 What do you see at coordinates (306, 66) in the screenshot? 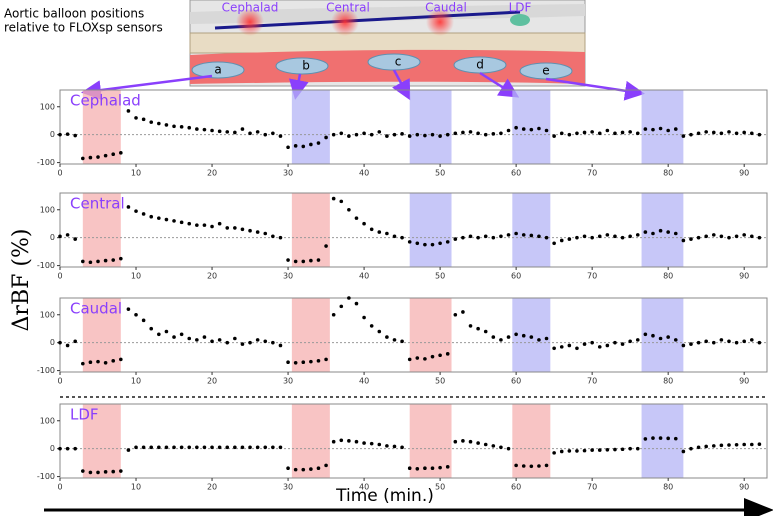
I see `sensor-label: b` at bounding box center [306, 66].